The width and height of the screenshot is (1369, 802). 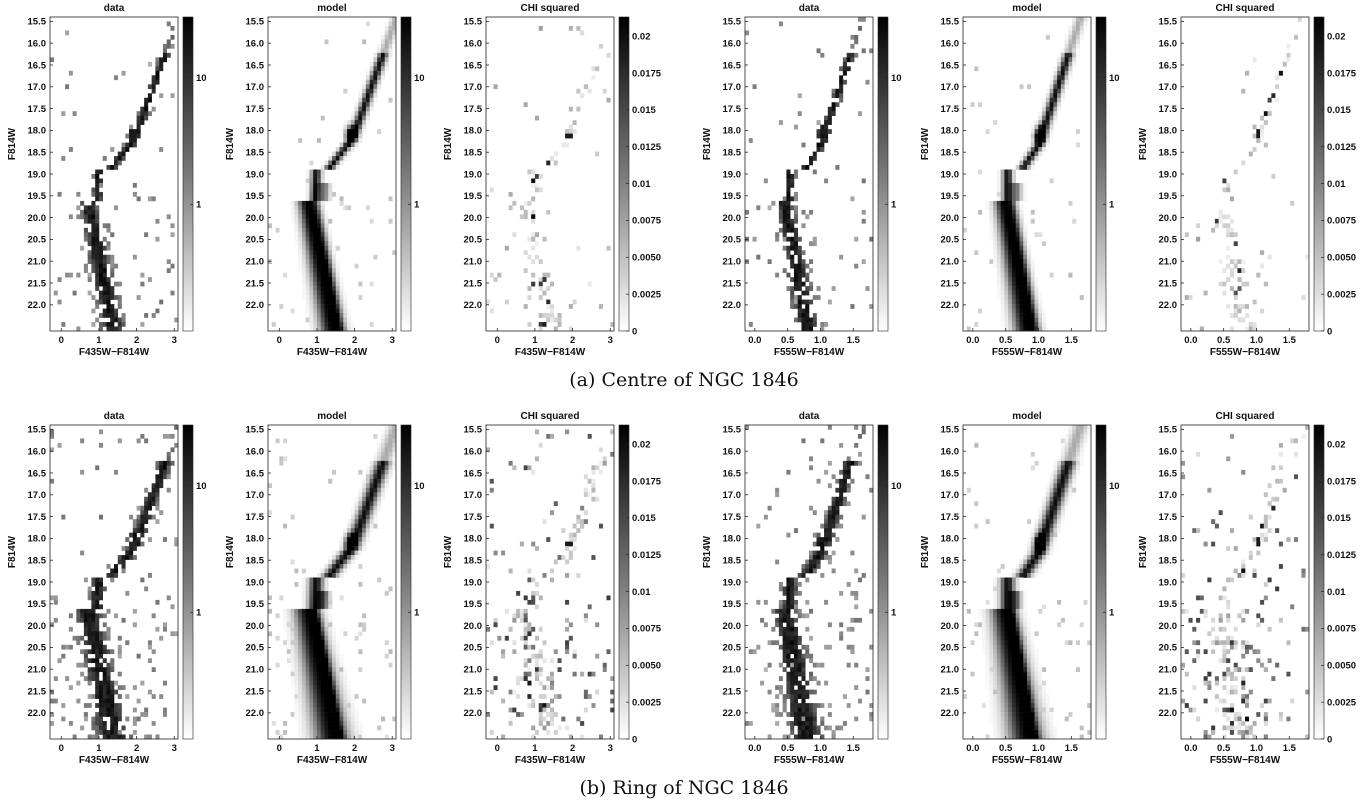 I want to click on y-tick-label: 21.0, so click(x=255, y=670).